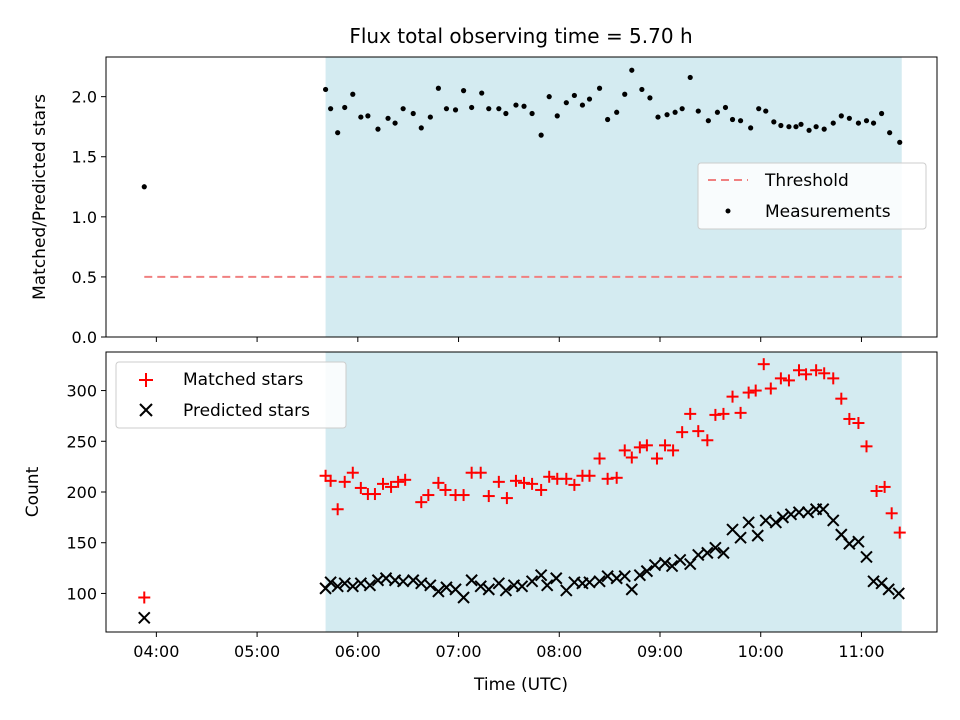 The height and width of the screenshot is (720, 960). I want to click on bottom-legend: Matched stars Predicted stars, so click(231, 395).